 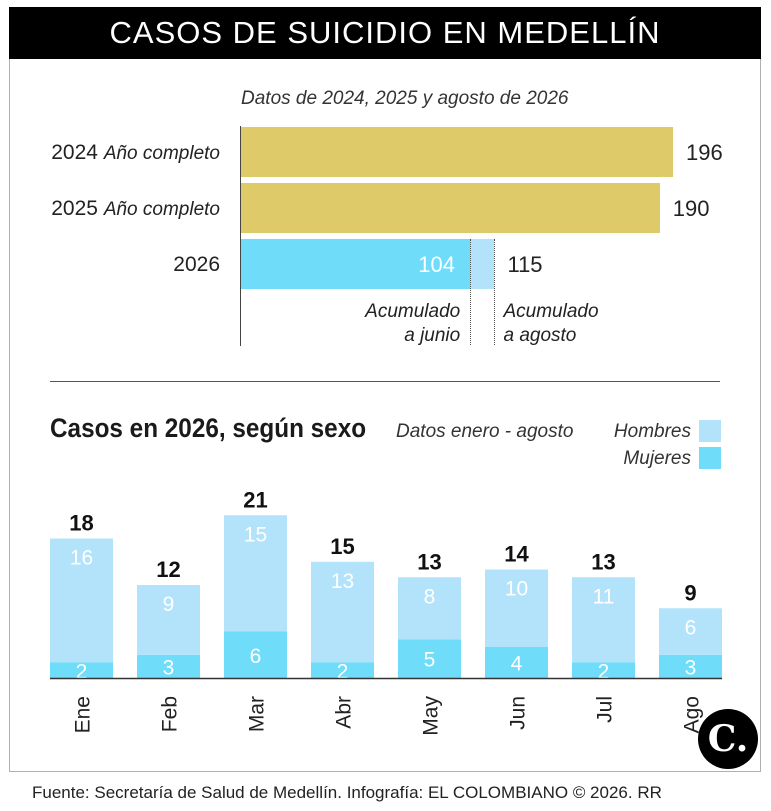 I want to click on label-total-ene: 18, so click(x=81, y=523).